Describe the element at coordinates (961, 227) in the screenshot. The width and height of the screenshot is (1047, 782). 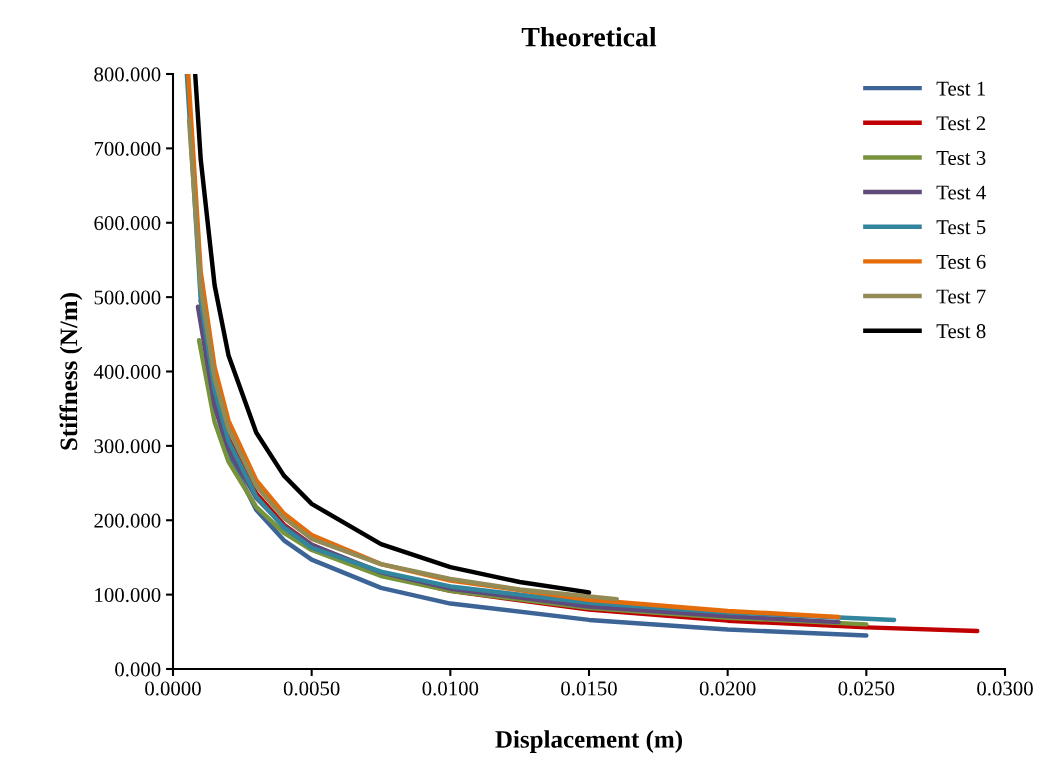
I see `legend-label: Test 5` at that location.